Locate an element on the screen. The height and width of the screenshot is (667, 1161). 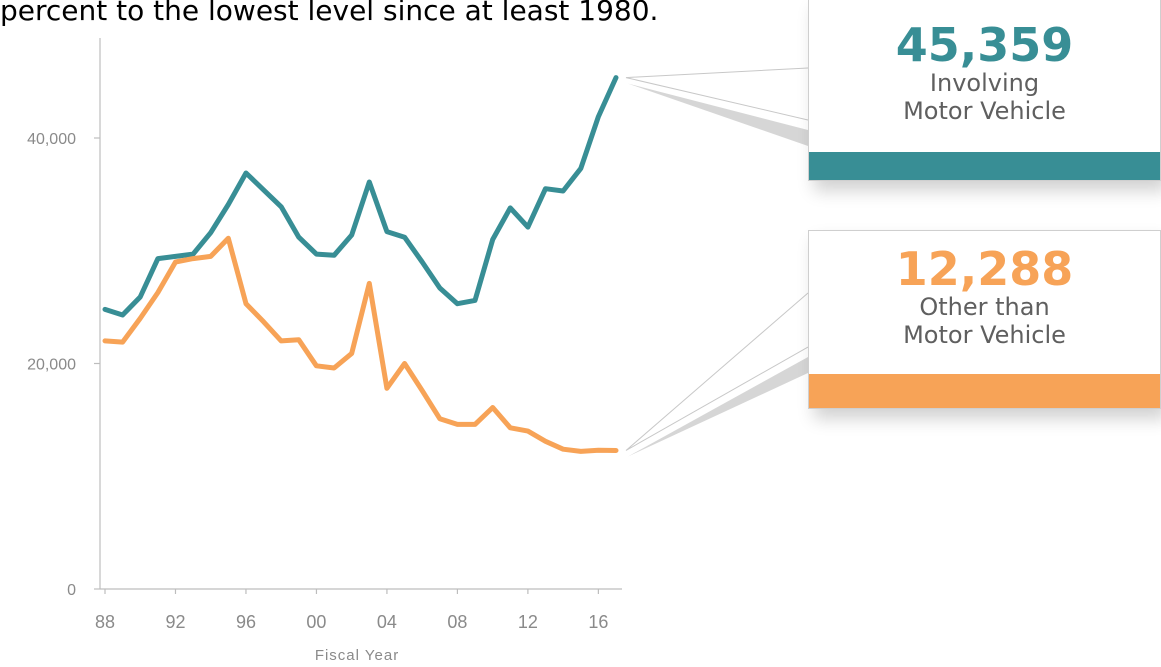
x-tick-label: 00 is located at coordinates (316, 622).